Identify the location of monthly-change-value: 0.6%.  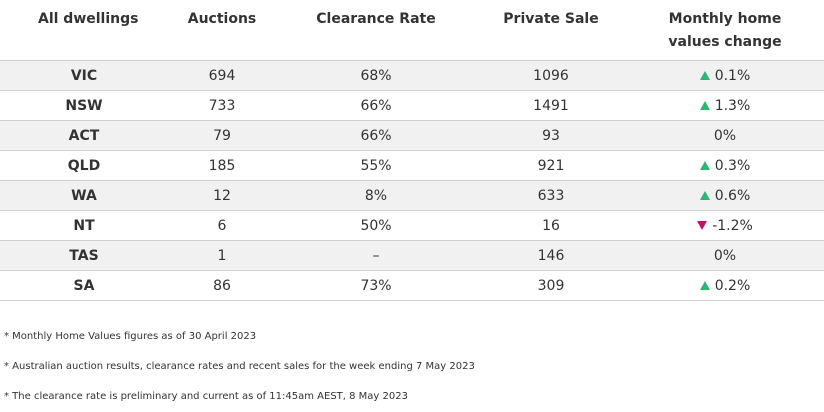
(732, 195).